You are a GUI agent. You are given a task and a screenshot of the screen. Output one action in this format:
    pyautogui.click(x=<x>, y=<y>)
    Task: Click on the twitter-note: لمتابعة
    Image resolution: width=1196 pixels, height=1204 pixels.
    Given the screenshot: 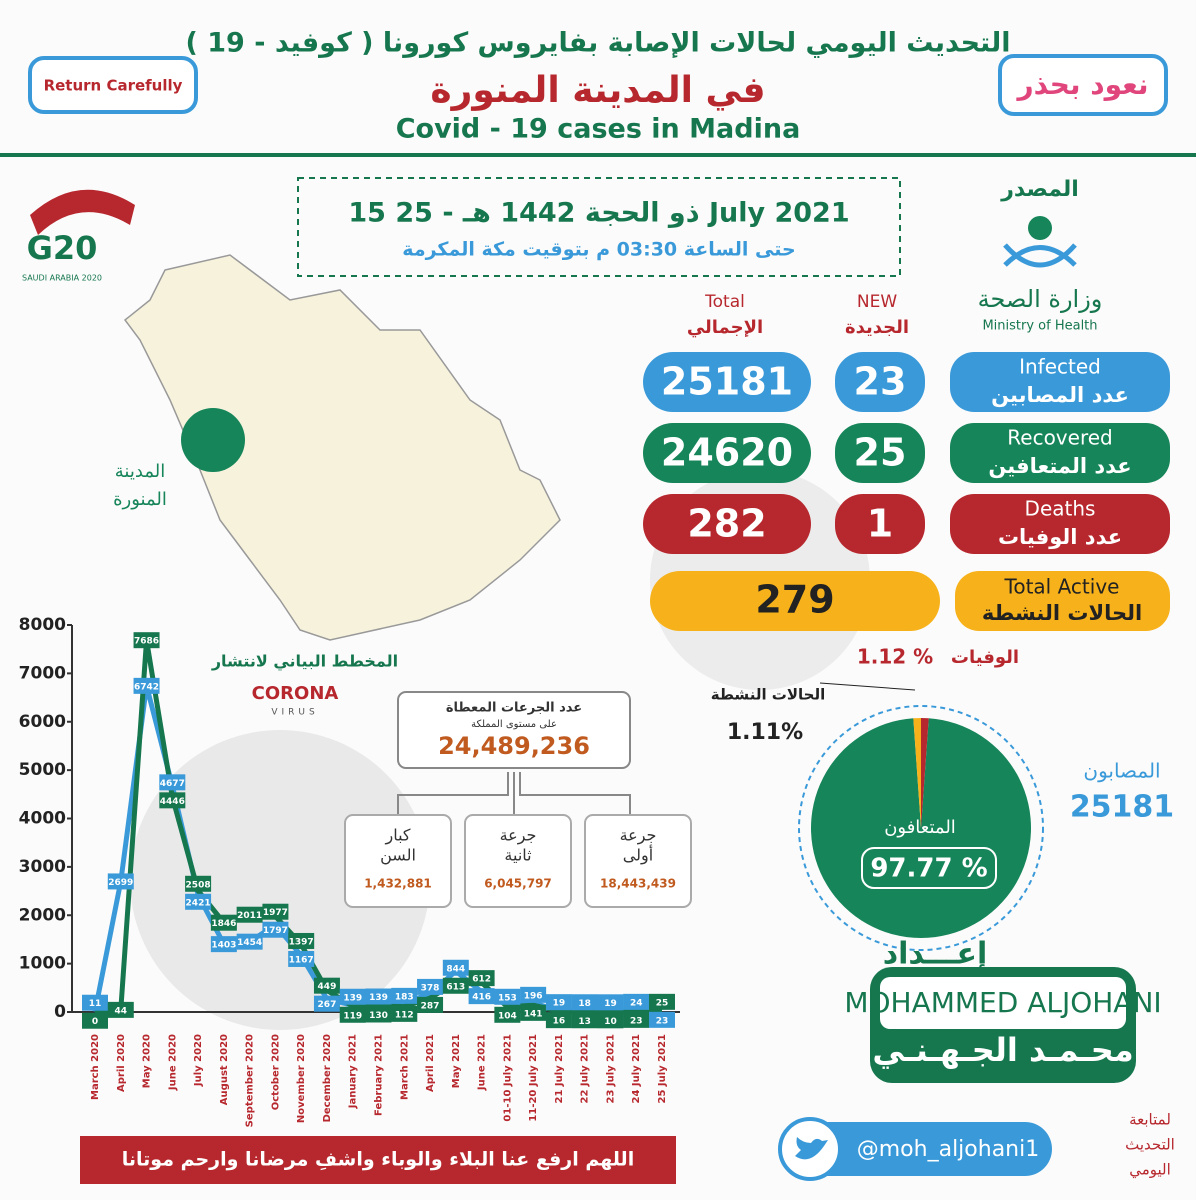 What is the action you would take?
    pyautogui.click(x=1150, y=1120)
    